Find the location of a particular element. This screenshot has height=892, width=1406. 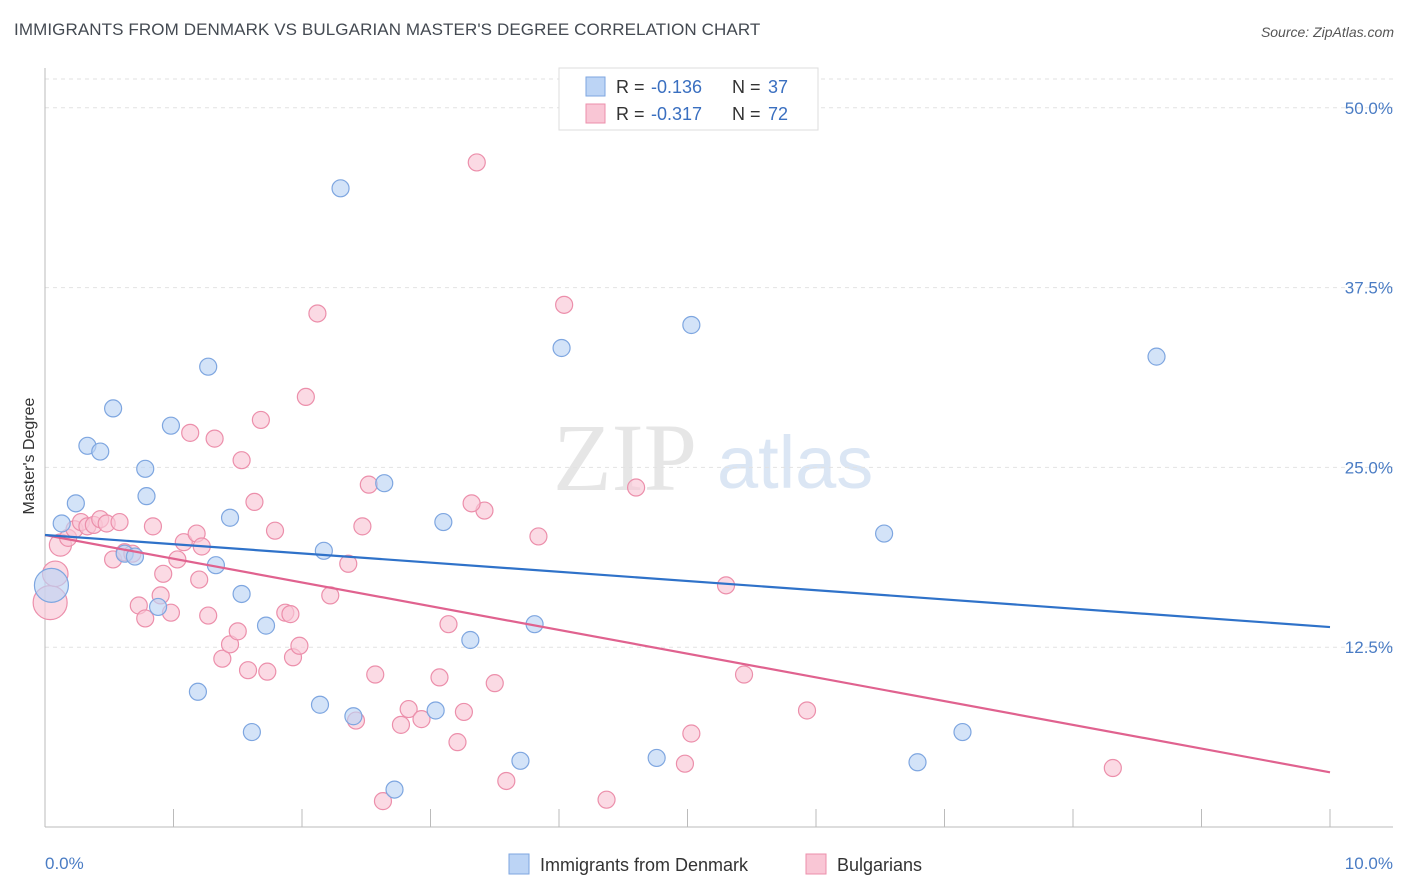

y-tick-label-2: 37.5% is located at coordinates (1369, 288).